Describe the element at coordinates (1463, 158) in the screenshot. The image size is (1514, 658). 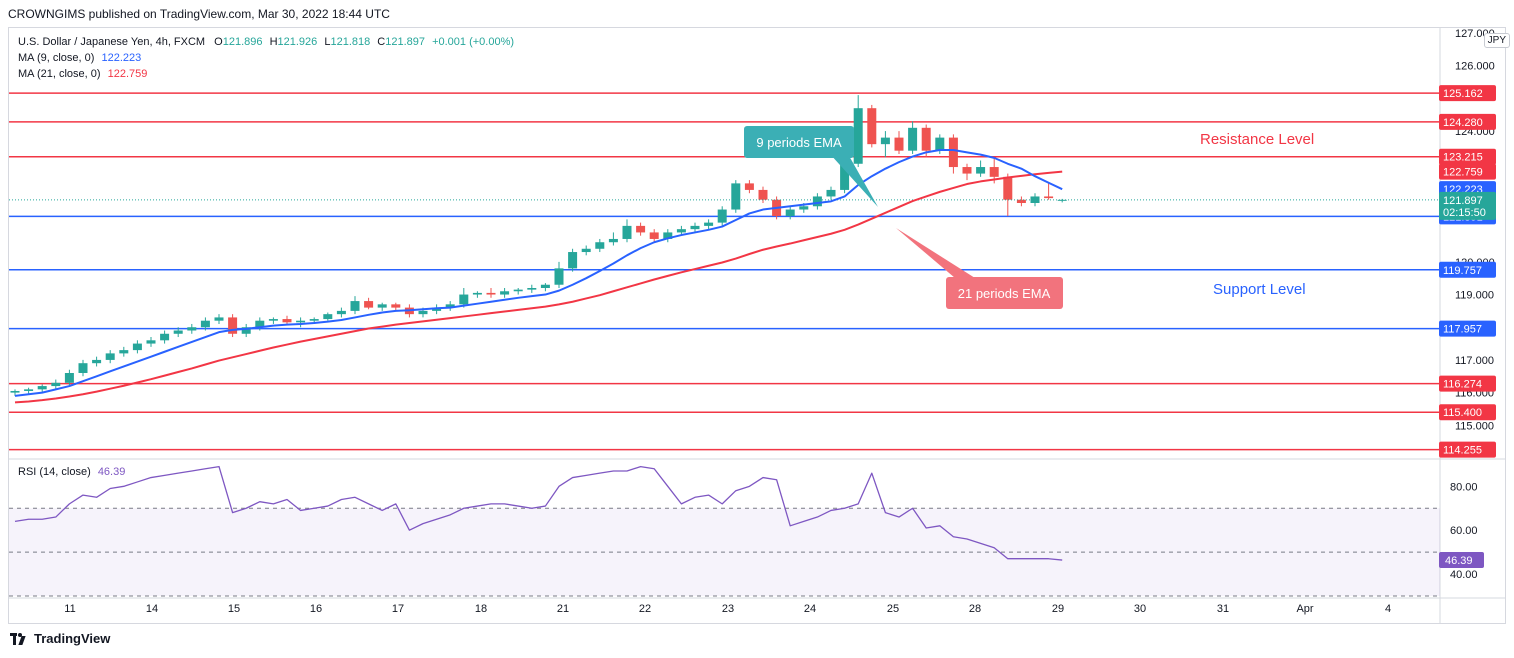
I see `level-price-tag-label: 123.215` at that location.